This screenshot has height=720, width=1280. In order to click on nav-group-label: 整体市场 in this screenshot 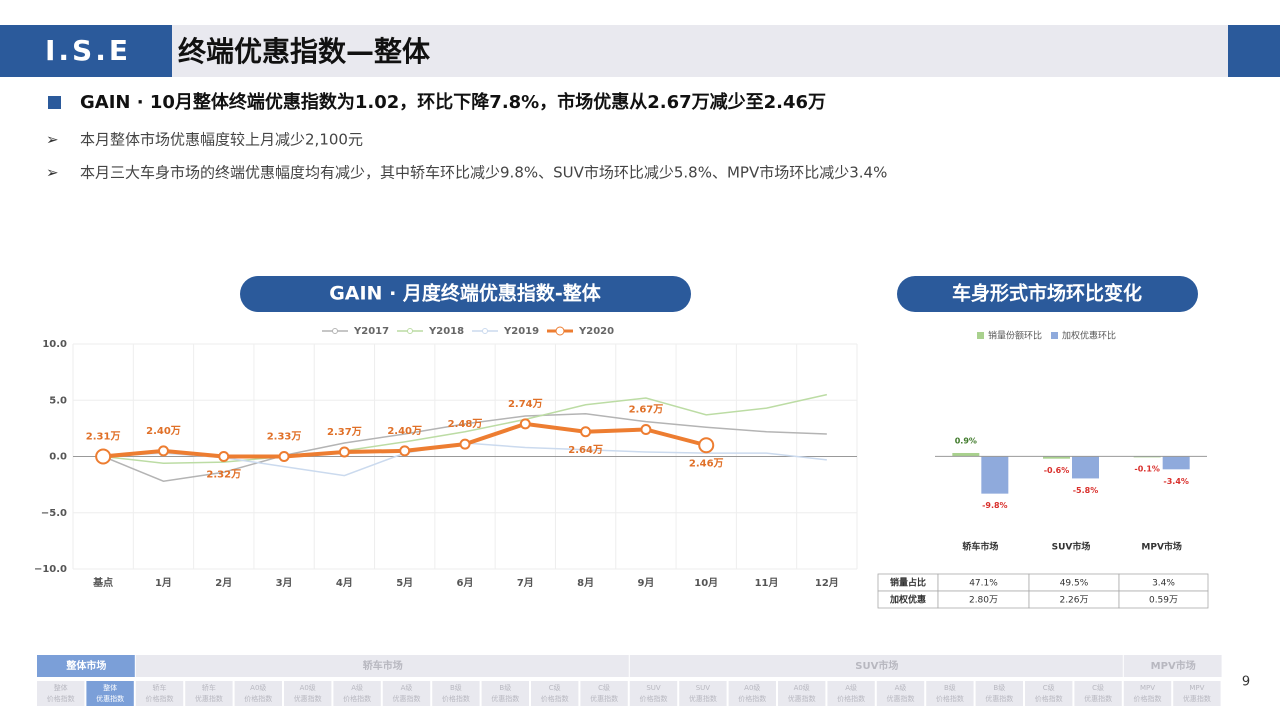, I will do `click(85, 665)`.